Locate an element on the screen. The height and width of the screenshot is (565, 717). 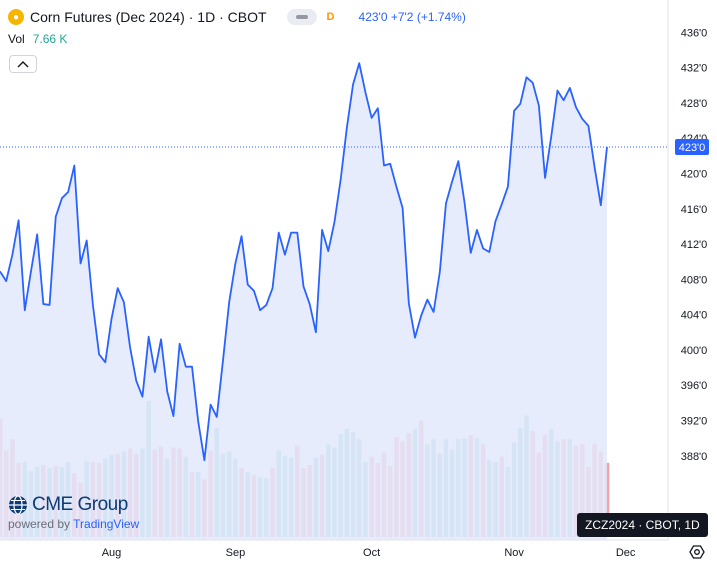
last-price-tag-label: 423'0 is located at coordinates (692, 148).